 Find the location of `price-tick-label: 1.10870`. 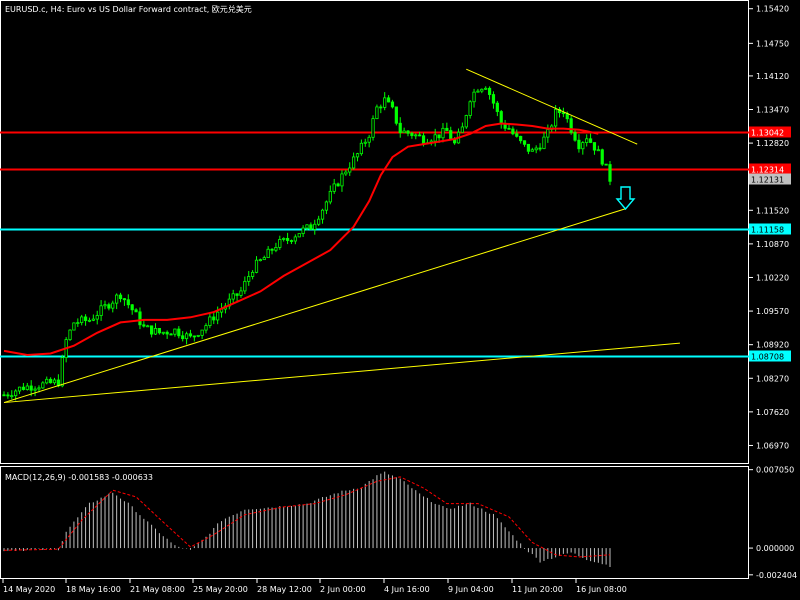

price-tick-label: 1.10870 is located at coordinates (772, 244).